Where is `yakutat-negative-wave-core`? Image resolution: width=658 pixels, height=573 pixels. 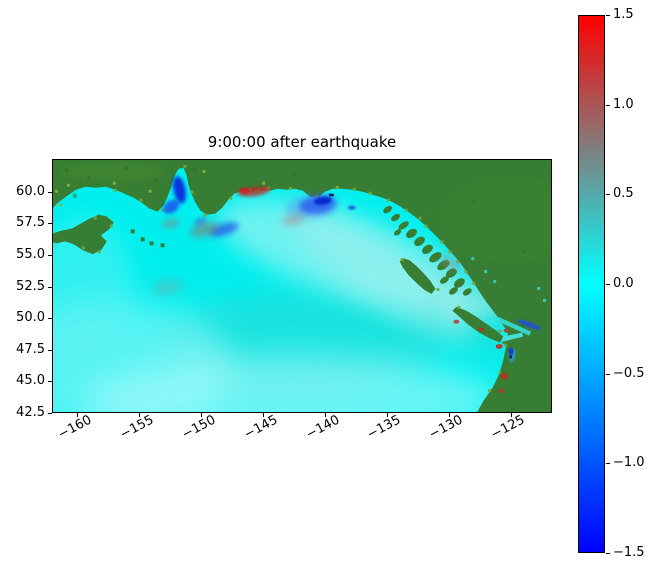
yakutat-negative-wave-core is located at coordinates (323, 200).